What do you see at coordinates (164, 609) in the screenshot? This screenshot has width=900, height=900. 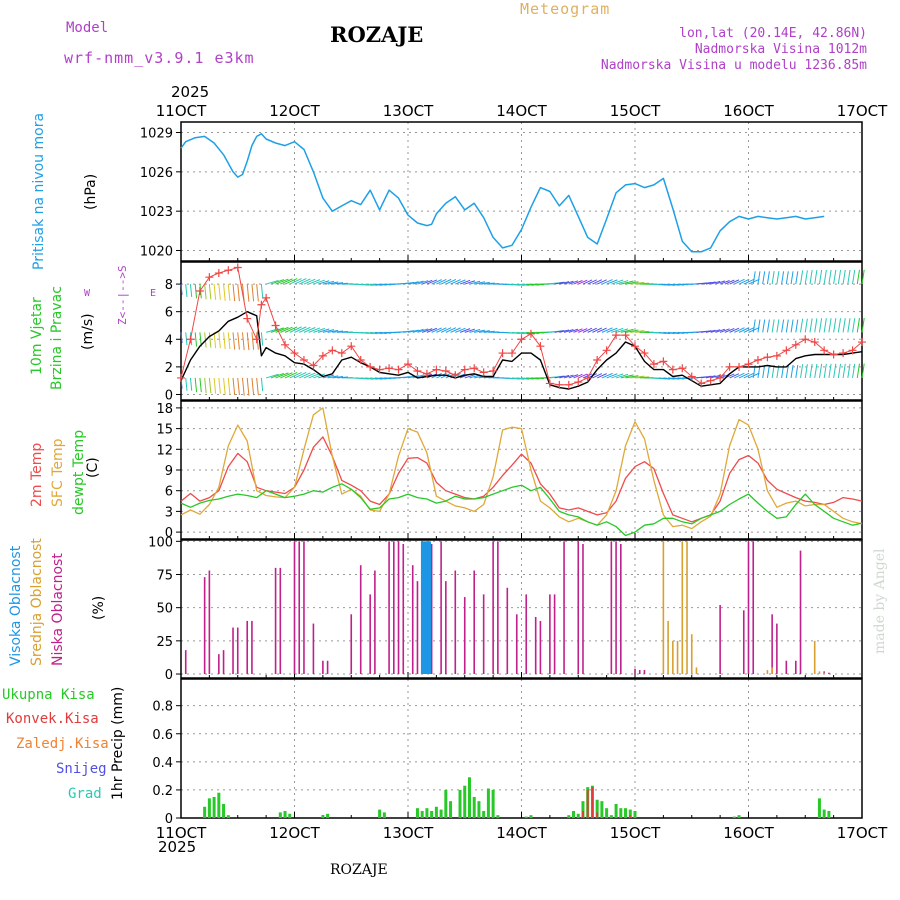 I see `cloud-ytick-label: 50` at bounding box center [164, 609].